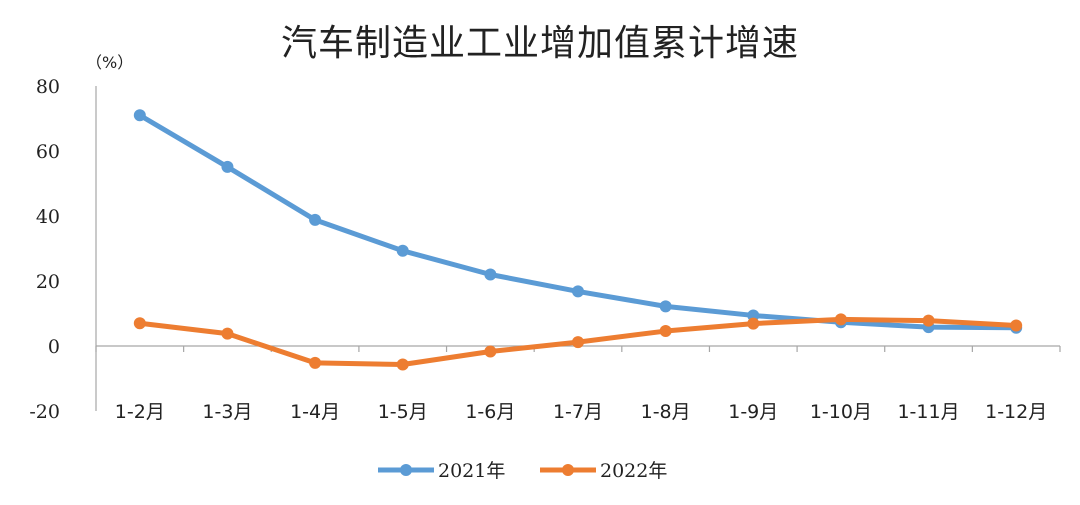 The width and height of the screenshot is (1080, 505). I want to click on x-category-label: 1-10月, so click(841, 412).